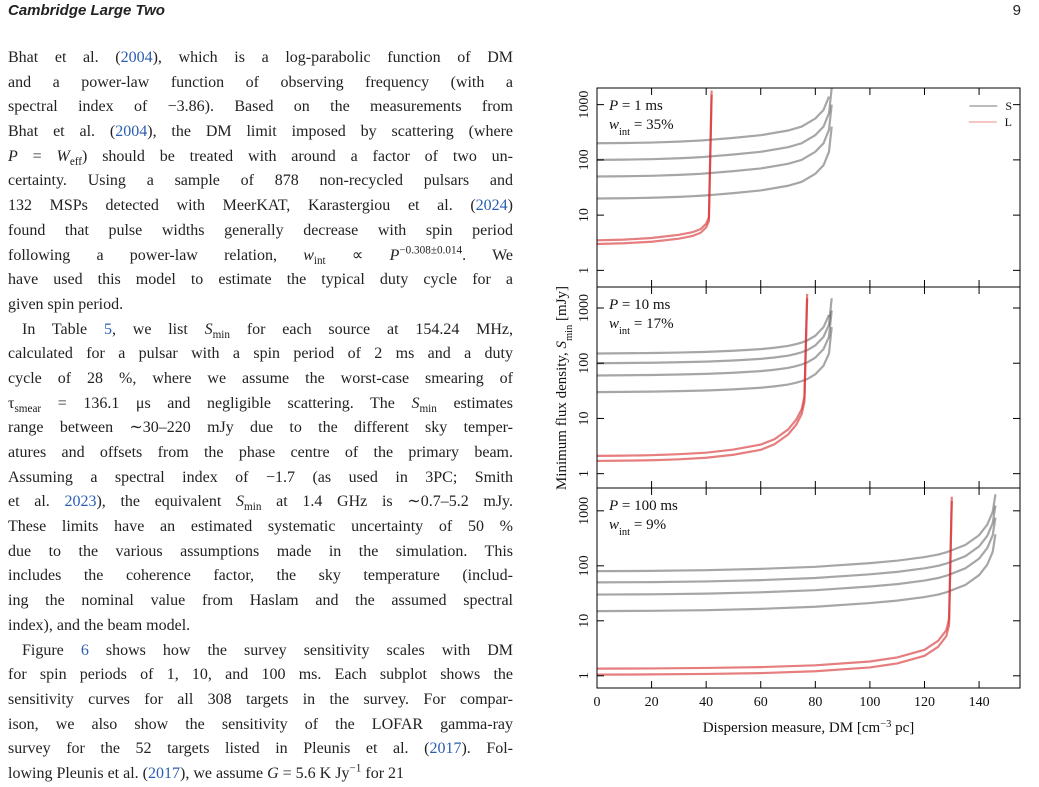 The width and height of the screenshot is (1039, 787). I want to click on panel-annotation: P = 1 ms, so click(635, 106).